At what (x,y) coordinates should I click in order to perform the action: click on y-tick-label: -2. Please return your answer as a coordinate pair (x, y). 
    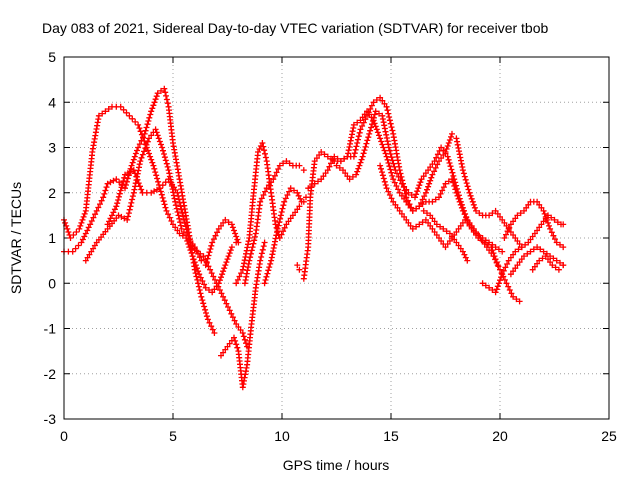
    Looking at the image, I should click on (50, 374).